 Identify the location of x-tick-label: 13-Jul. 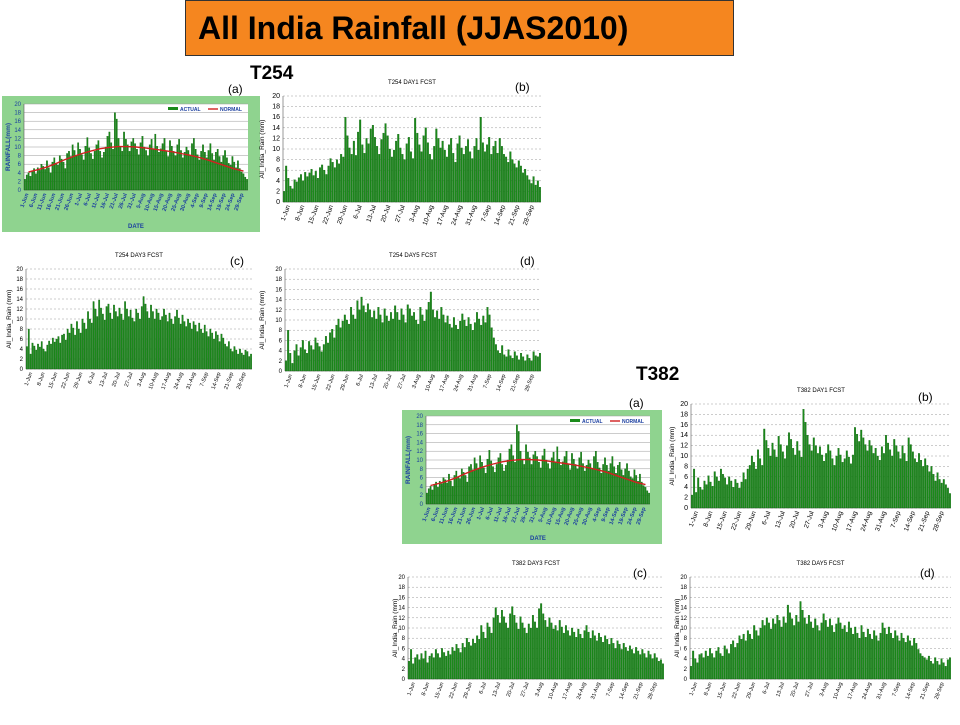
(374, 382).